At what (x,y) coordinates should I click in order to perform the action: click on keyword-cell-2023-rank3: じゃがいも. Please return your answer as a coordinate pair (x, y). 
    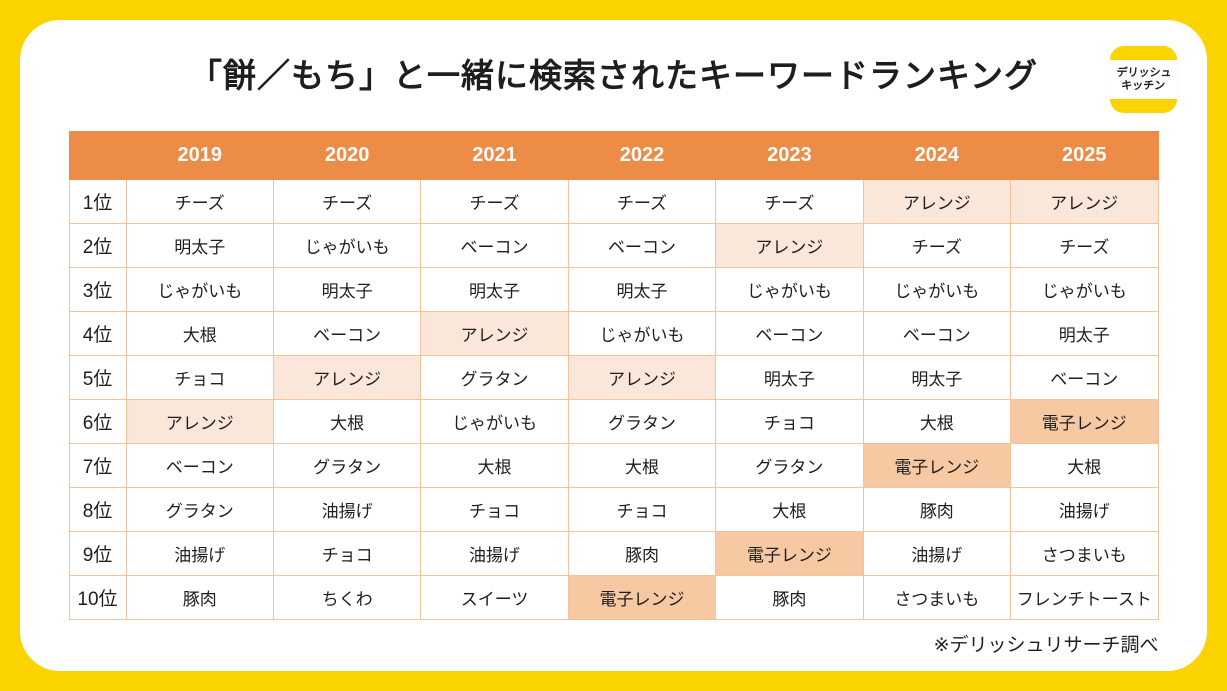
    Looking at the image, I should click on (789, 289).